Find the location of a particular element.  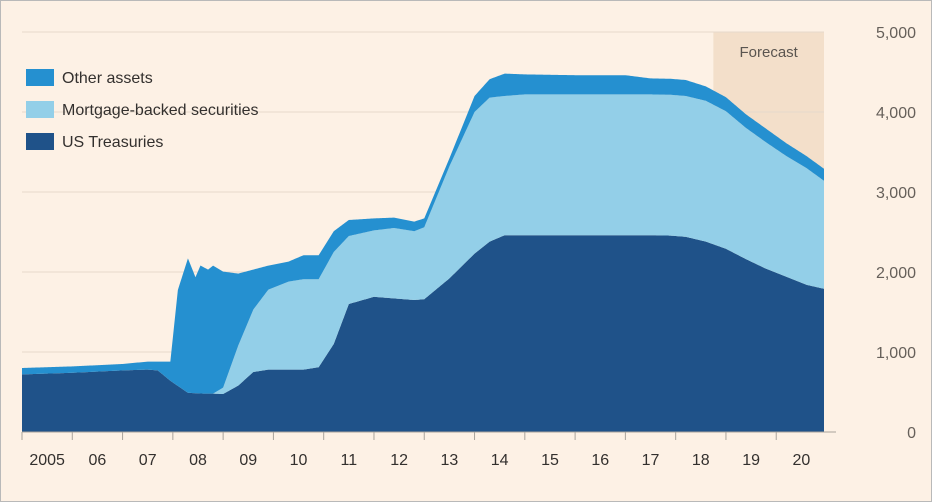

forecast-label: Forecast is located at coordinates (769, 52).